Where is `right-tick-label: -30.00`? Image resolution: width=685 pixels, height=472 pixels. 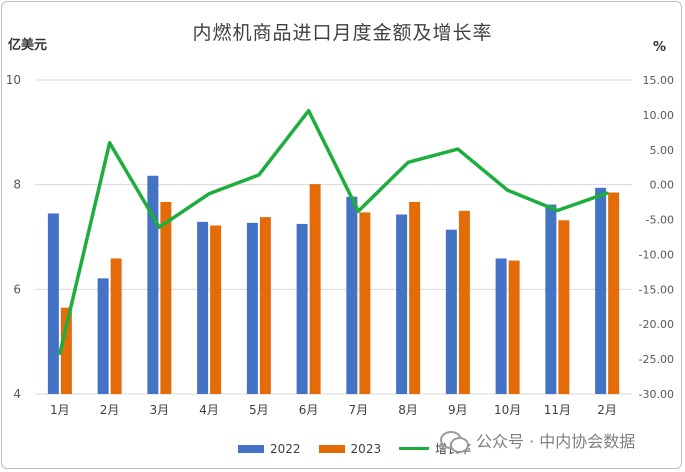
right-tick-label: -30.00 is located at coordinates (656, 394).